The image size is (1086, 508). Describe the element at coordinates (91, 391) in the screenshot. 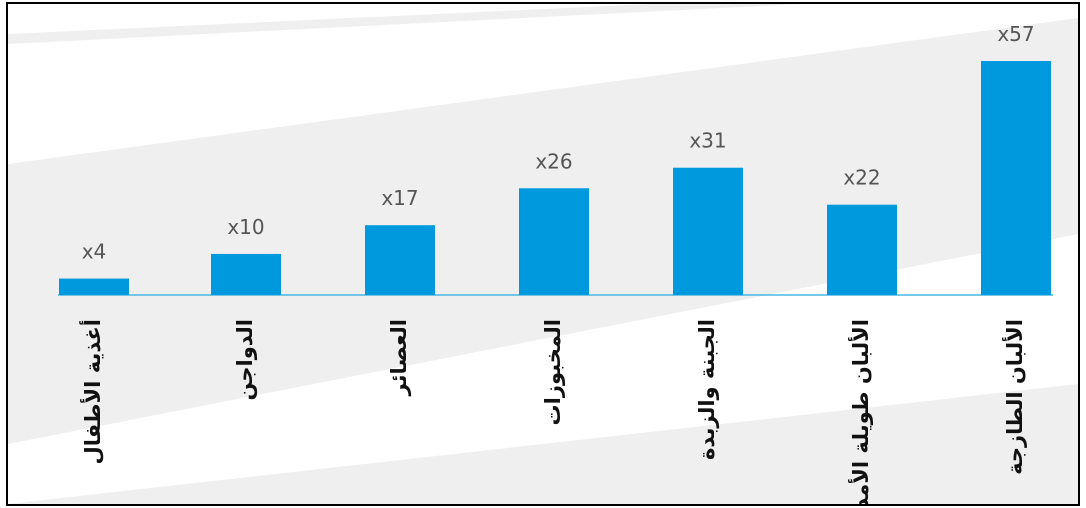

I see `category-label-1: أغذية الأطفال` at that location.